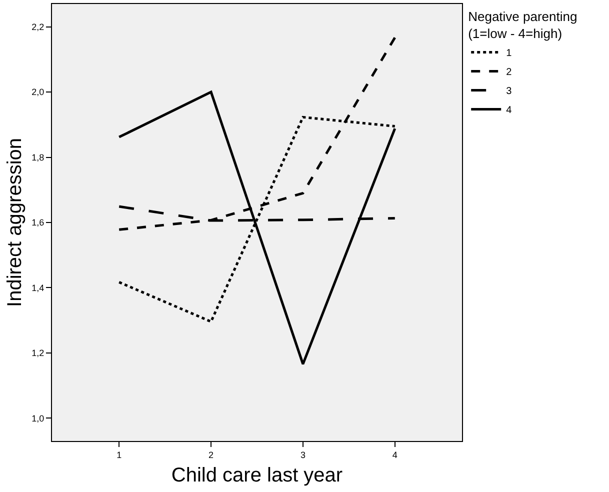  Describe the element at coordinates (509, 92) in the screenshot. I see `legend-label: 3` at that location.